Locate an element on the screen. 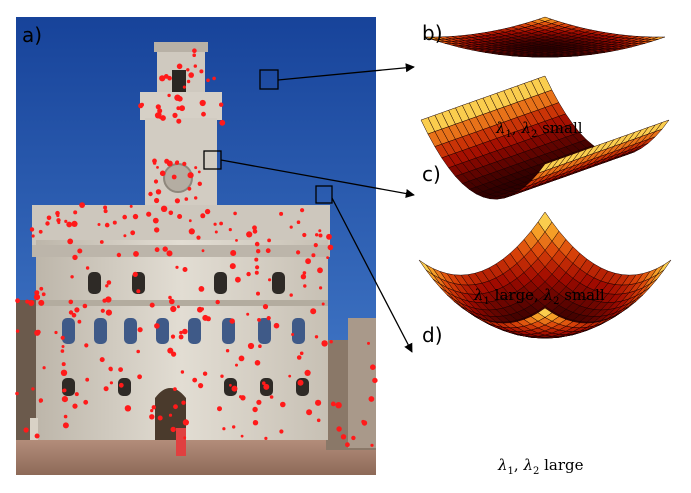 The width and height of the screenshot is (691, 493). arrow-to-b is located at coordinates (346, 72).